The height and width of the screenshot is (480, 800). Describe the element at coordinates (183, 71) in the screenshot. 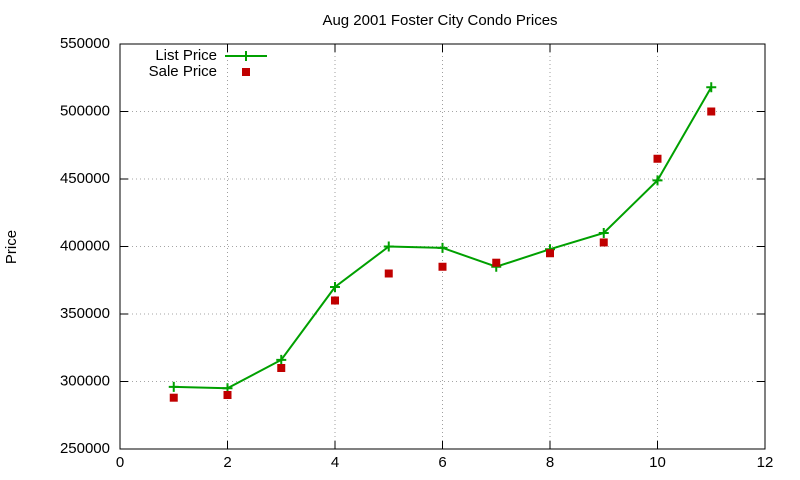

I see `legend-label: Sale Price` at that location.